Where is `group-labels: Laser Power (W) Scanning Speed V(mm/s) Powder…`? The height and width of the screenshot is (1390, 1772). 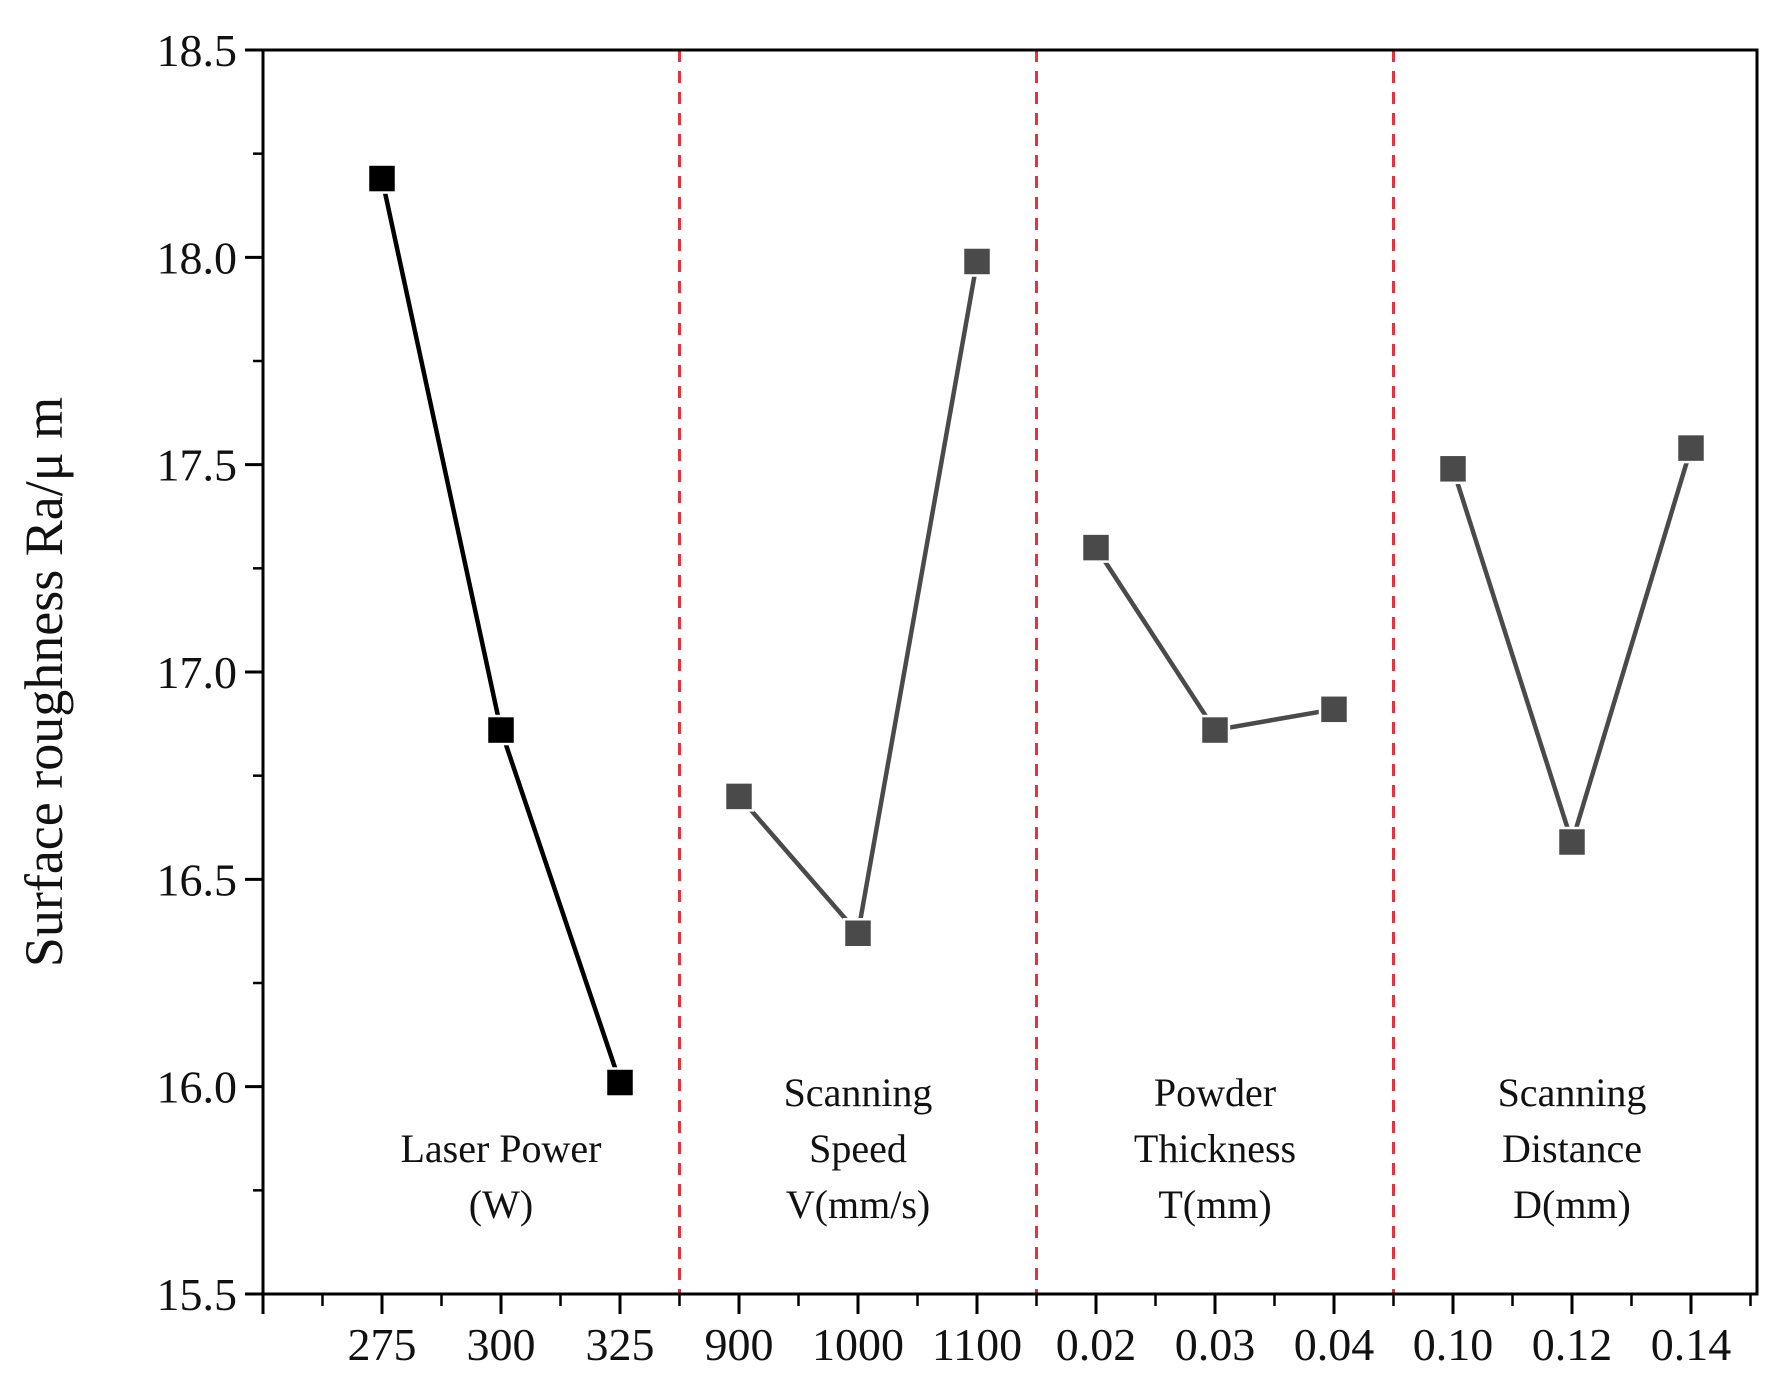
group-labels: Laser Power (W) Scanning Speed V(mm/s) Powder… is located at coordinates (1023, 1148).